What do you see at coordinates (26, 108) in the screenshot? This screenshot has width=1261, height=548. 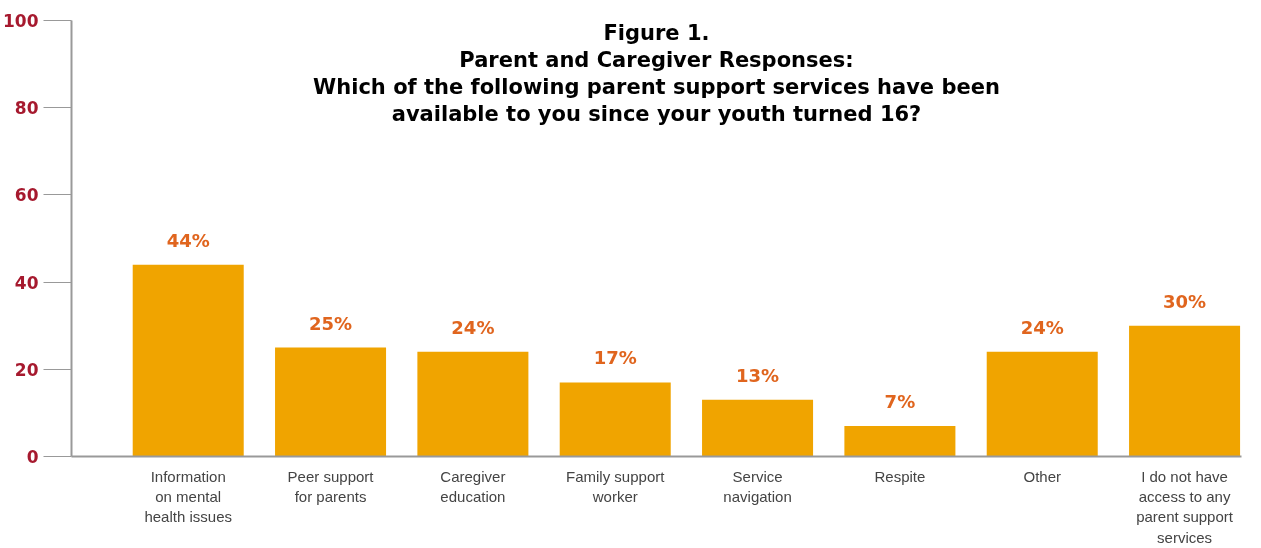 I see `y-tick-label: 80` at bounding box center [26, 108].